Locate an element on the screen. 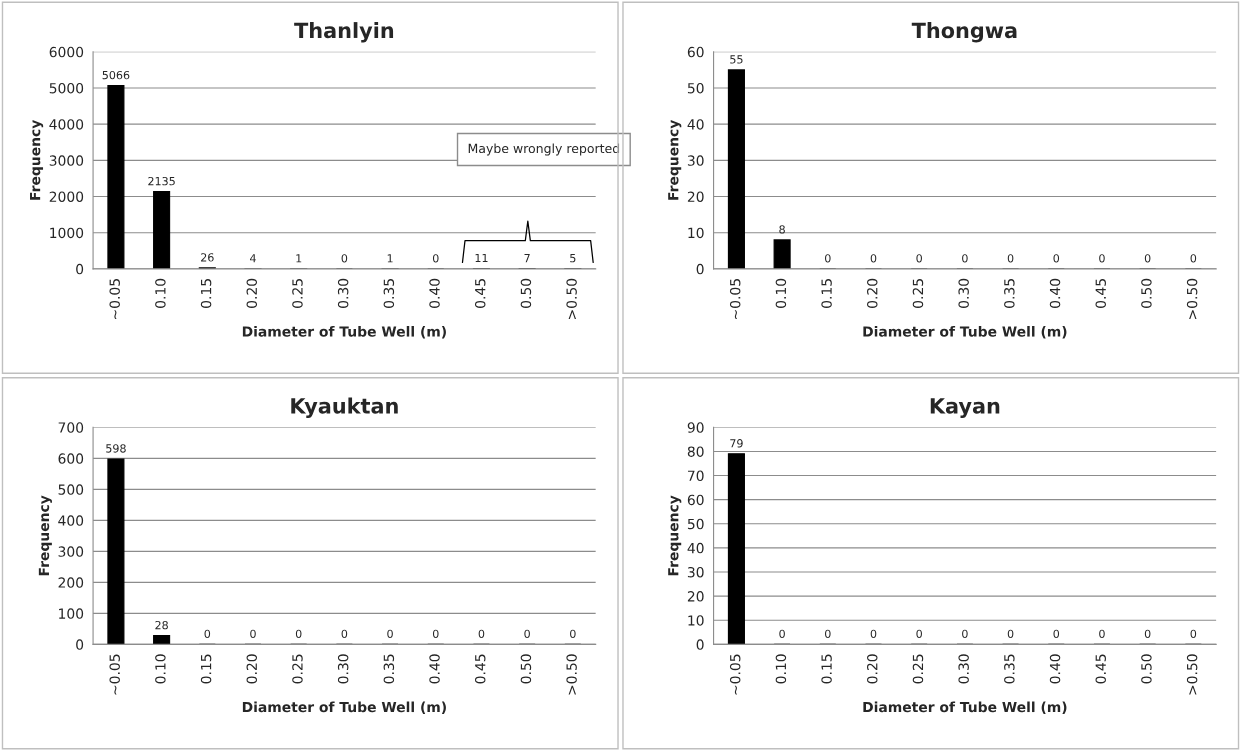 Image resolution: width=1241 pixels, height=751 pixels. data-label: 8 is located at coordinates (782, 229).